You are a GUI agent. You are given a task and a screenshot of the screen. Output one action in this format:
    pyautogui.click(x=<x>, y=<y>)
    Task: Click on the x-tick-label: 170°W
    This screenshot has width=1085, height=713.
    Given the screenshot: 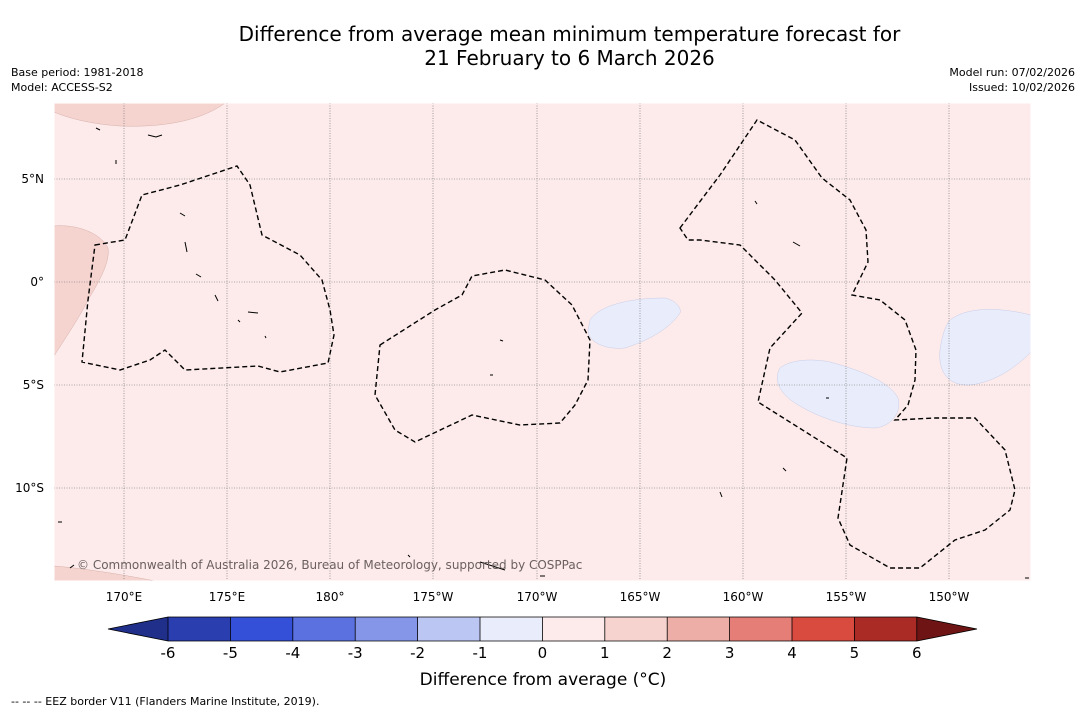 What is the action you would take?
    pyautogui.click(x=537, y=597)
    